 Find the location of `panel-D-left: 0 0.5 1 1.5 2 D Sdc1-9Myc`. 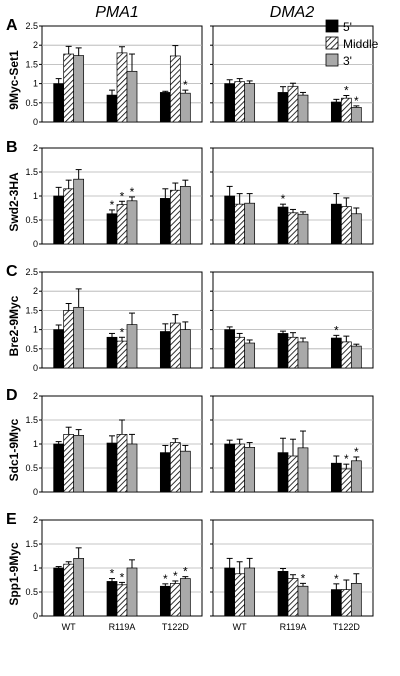

panel-D-left: 0 0.5 1 1.5 2 D Sdc1-9Myc is located at coordinates (104, 442).